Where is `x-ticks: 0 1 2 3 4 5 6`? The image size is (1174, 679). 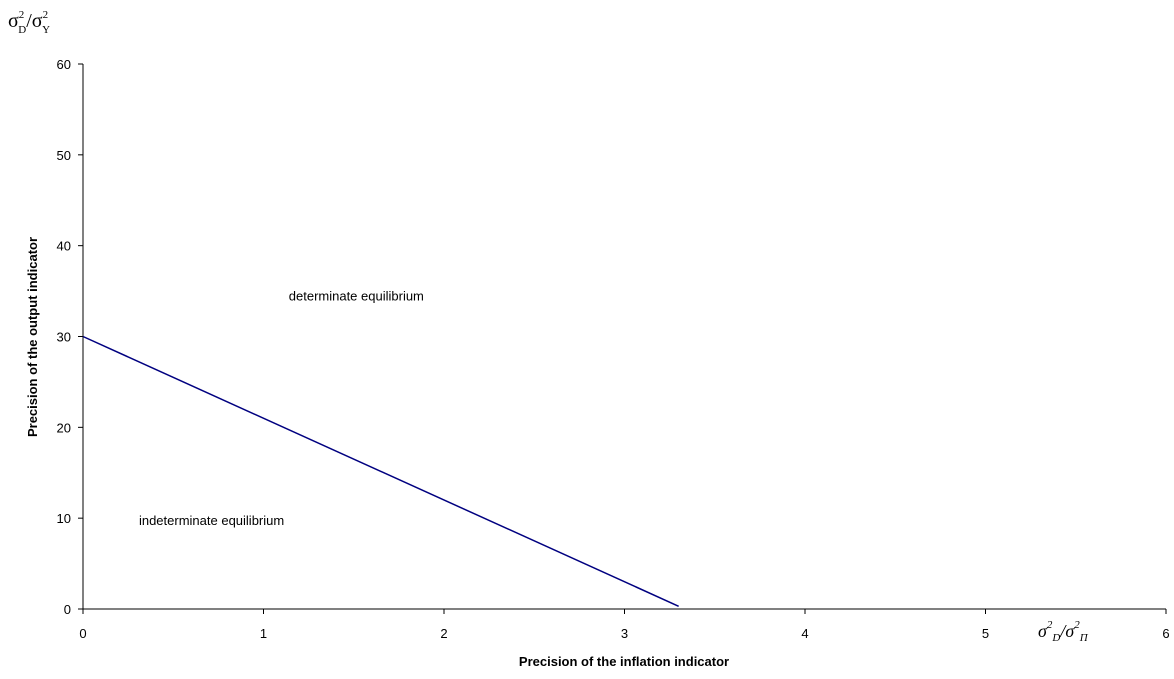 x-ticks: 0 1 2 3 4 5 6 is located at coordinates (624, 625).